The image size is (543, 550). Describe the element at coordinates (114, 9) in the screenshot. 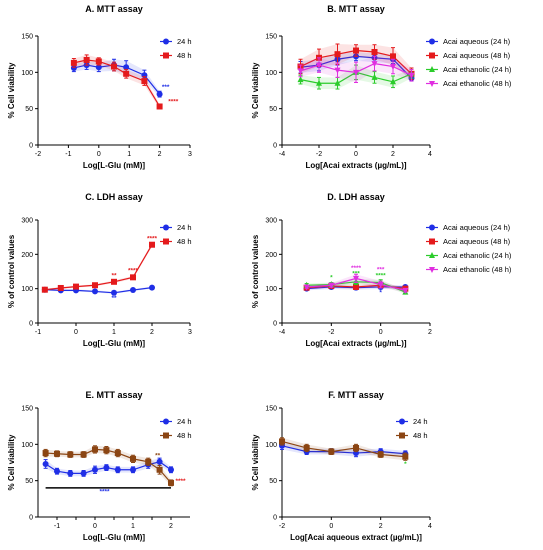

I see `chart-title: A. MTT assay` at that location.